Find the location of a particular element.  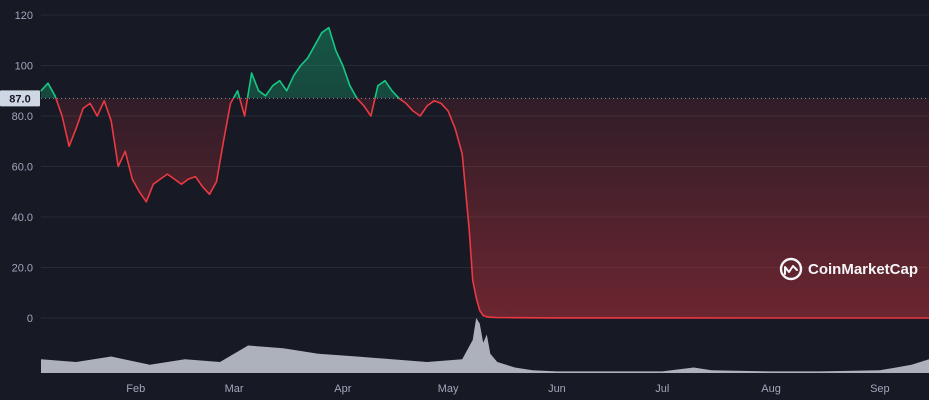

y-axis-tick-labels: 0 20.0 40.0 60.0 80.0 100 120 is located at coordinates (22, 167).